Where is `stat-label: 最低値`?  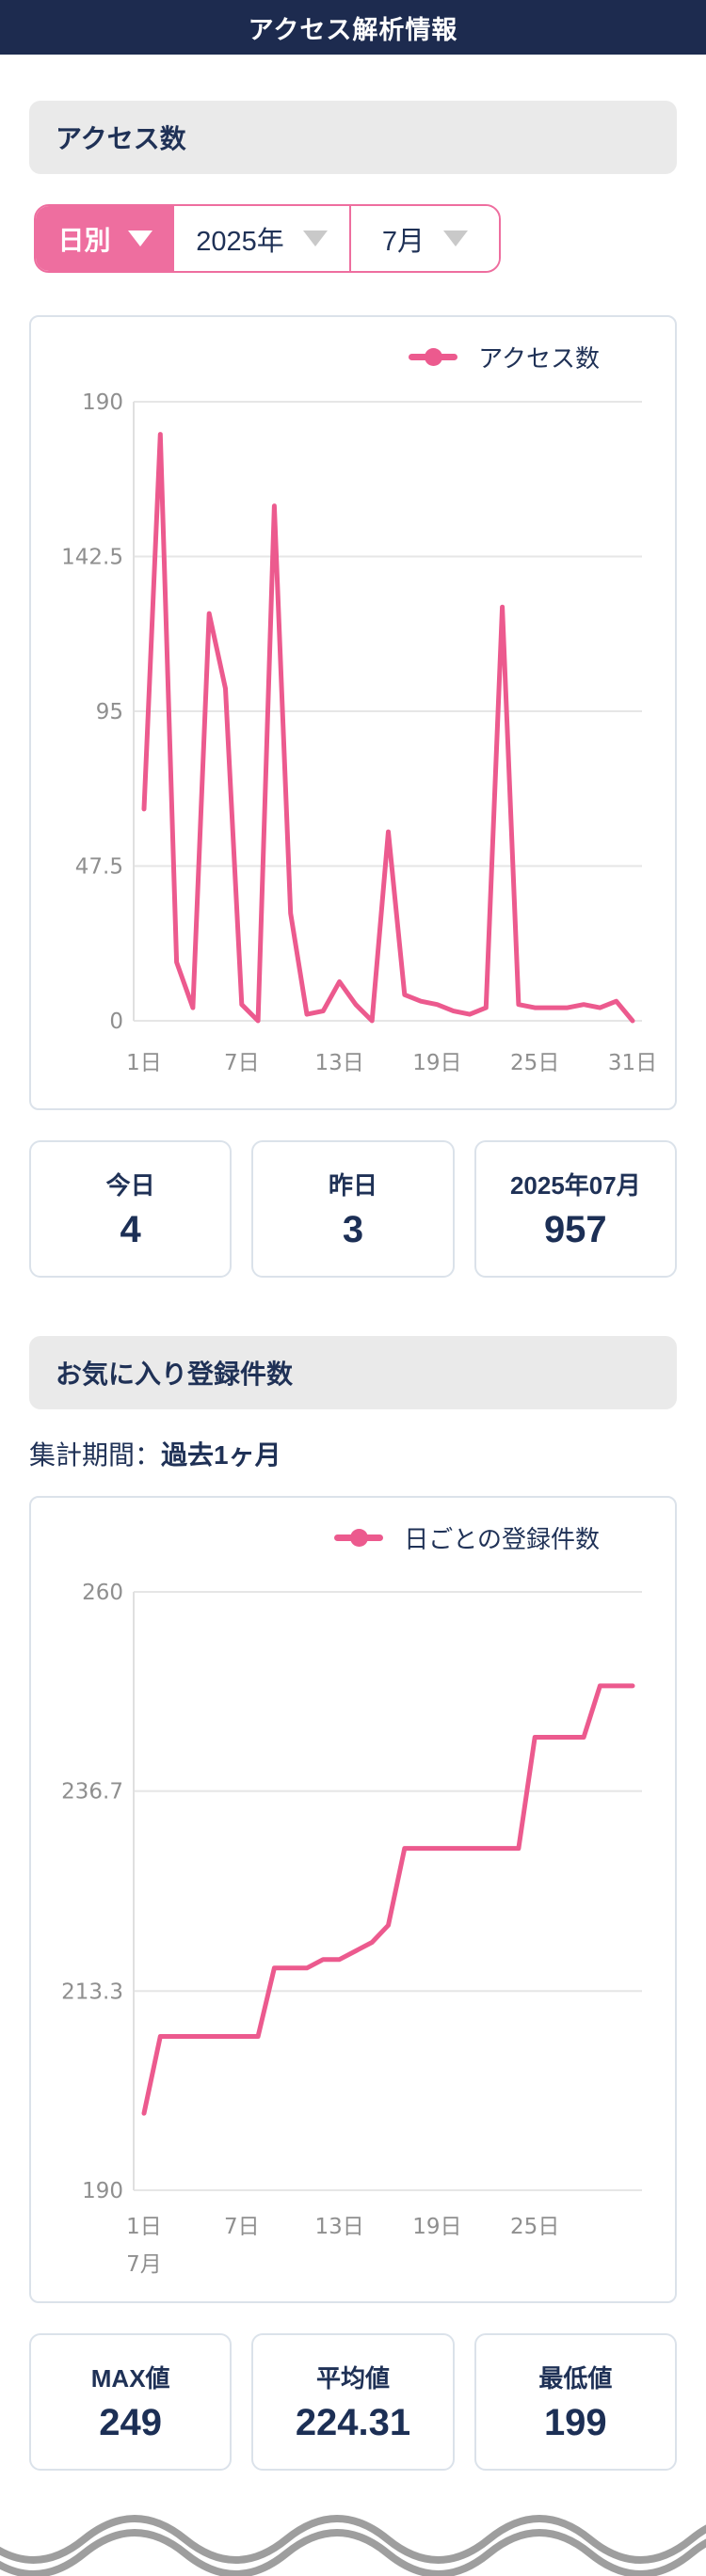
stat-label: 最低値 is located at coordinates (576, 2378).